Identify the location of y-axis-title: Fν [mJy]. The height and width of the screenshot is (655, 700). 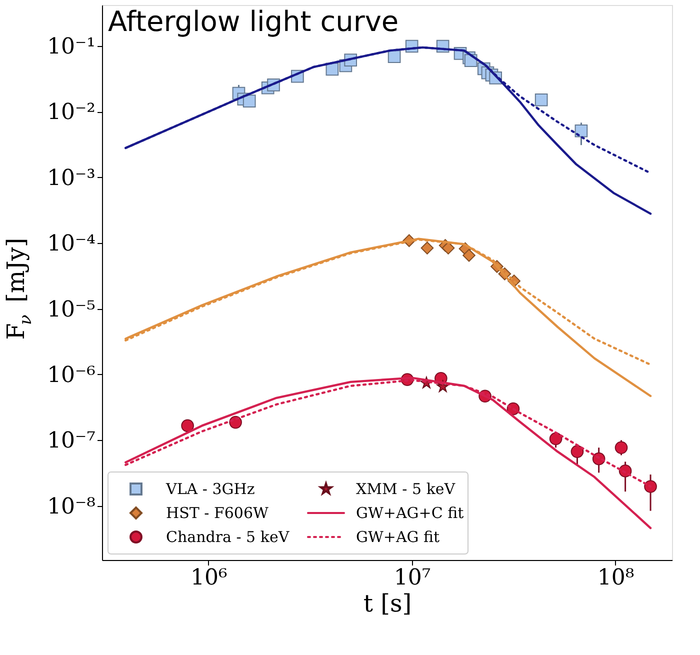
(19, 289).